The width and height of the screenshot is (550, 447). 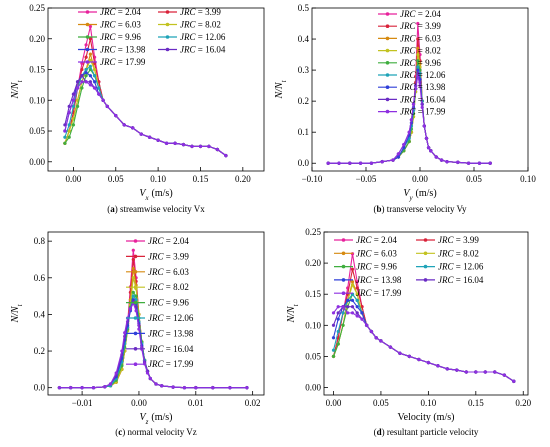 What do you see at coordinates (313, 388) in the screenshot?
I see `y-tick-label: 0.00` at bounding box center [313, 388].